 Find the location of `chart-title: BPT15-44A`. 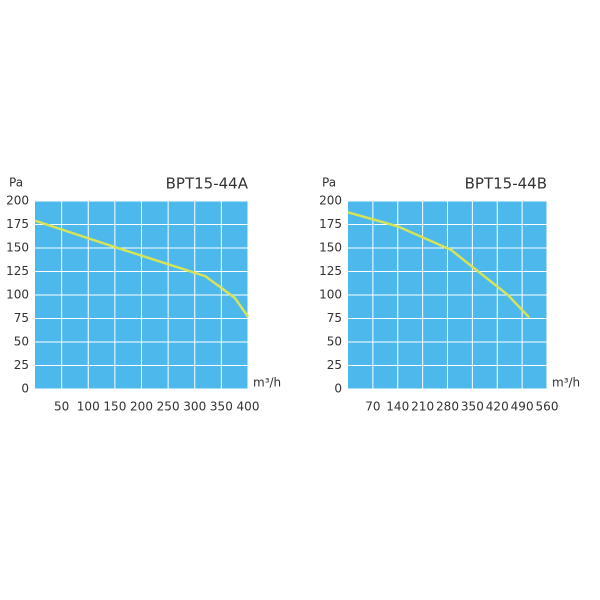

chart-title: BPT15-44A is located at coordinates (207, 184).